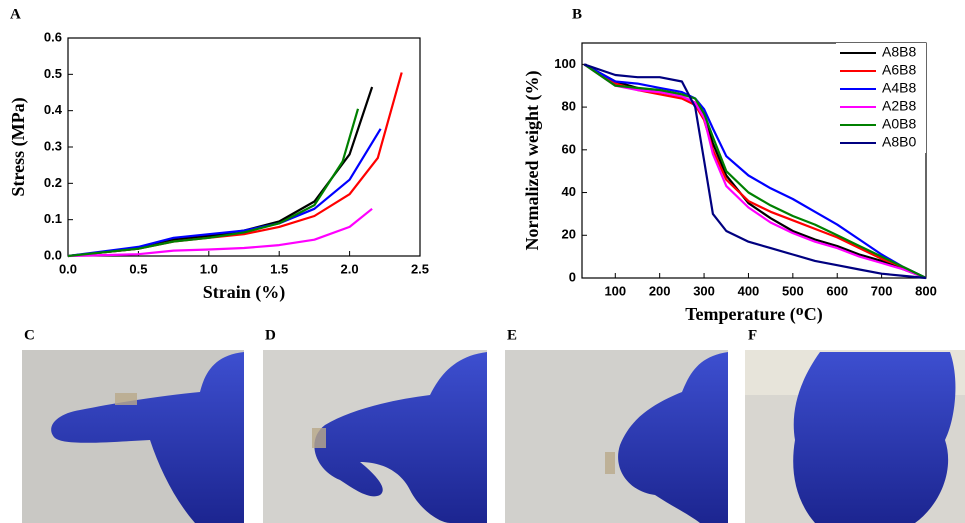 Image resolution: width=965 pixels, height=523 pixels. Describe the element at coordinates (899, 52) in the screenshot. I see `legend-label: A8B8` at that location.